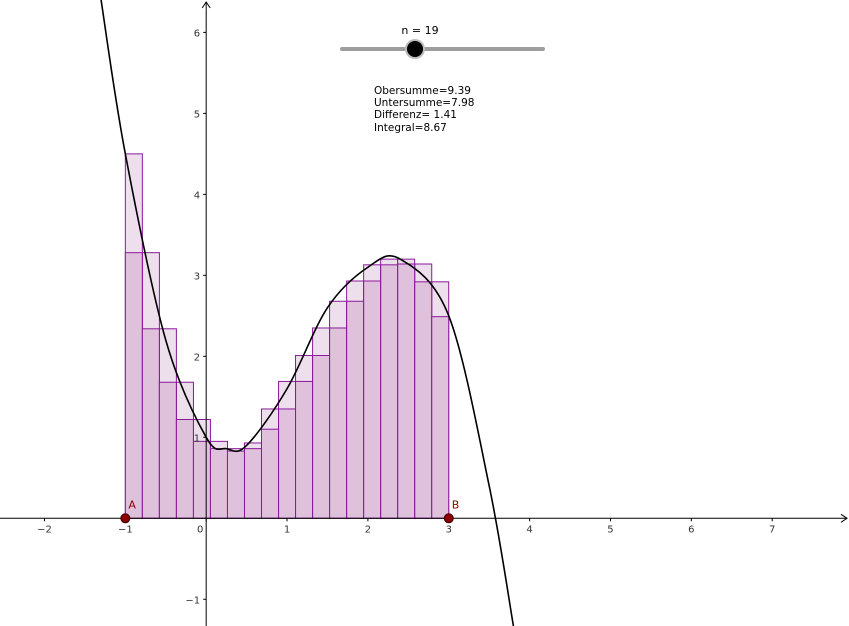  What do you see at coordinates (844, 518) in the screenshot?
I see `x-axis-arrow` at bounding box center [844, 518].